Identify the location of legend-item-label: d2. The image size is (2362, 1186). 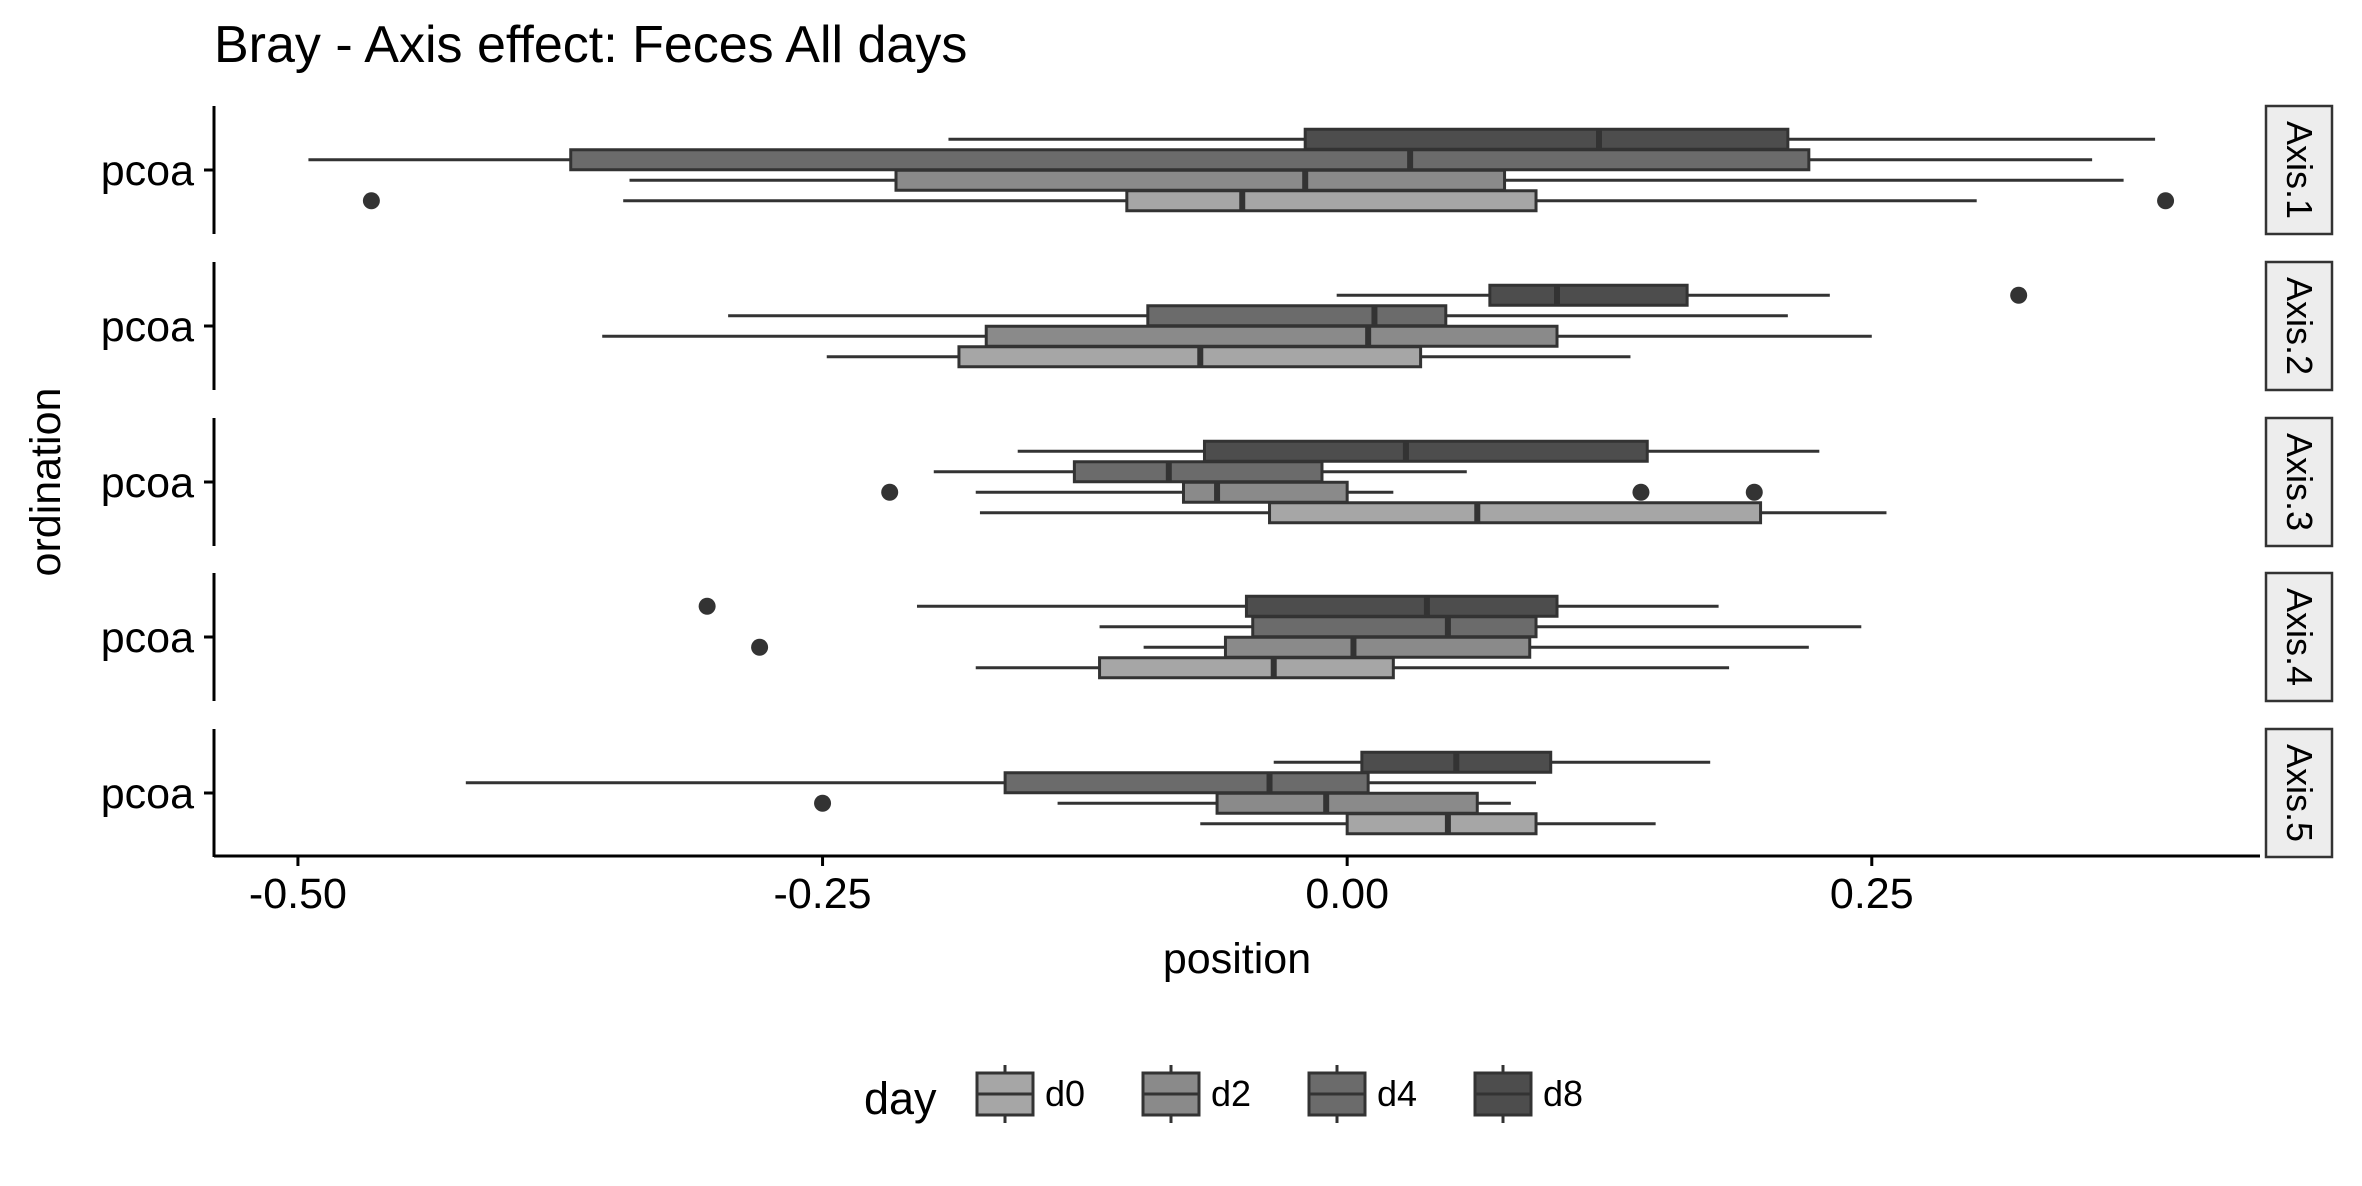
(1231, 1093).